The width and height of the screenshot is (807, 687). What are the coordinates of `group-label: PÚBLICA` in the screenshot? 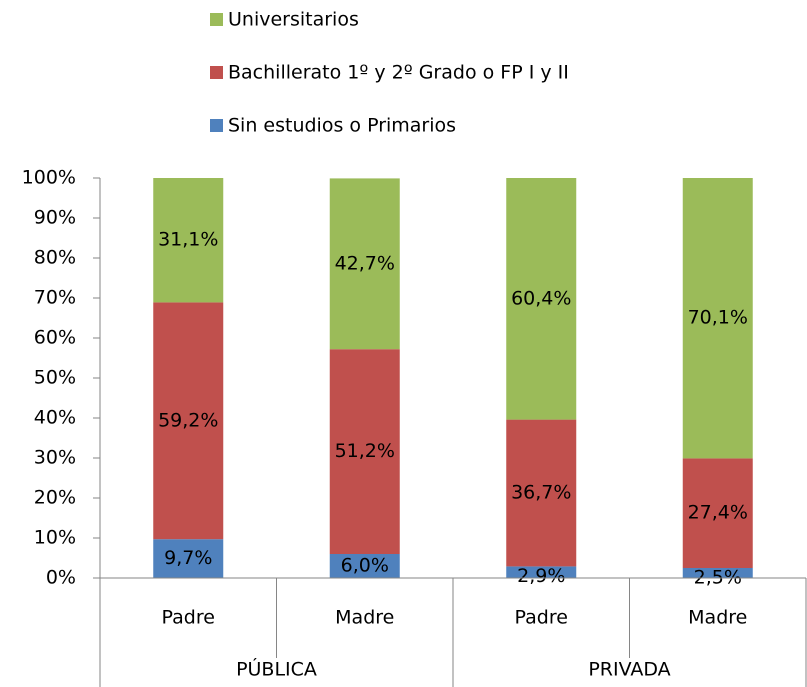 It's located at (276, 669).